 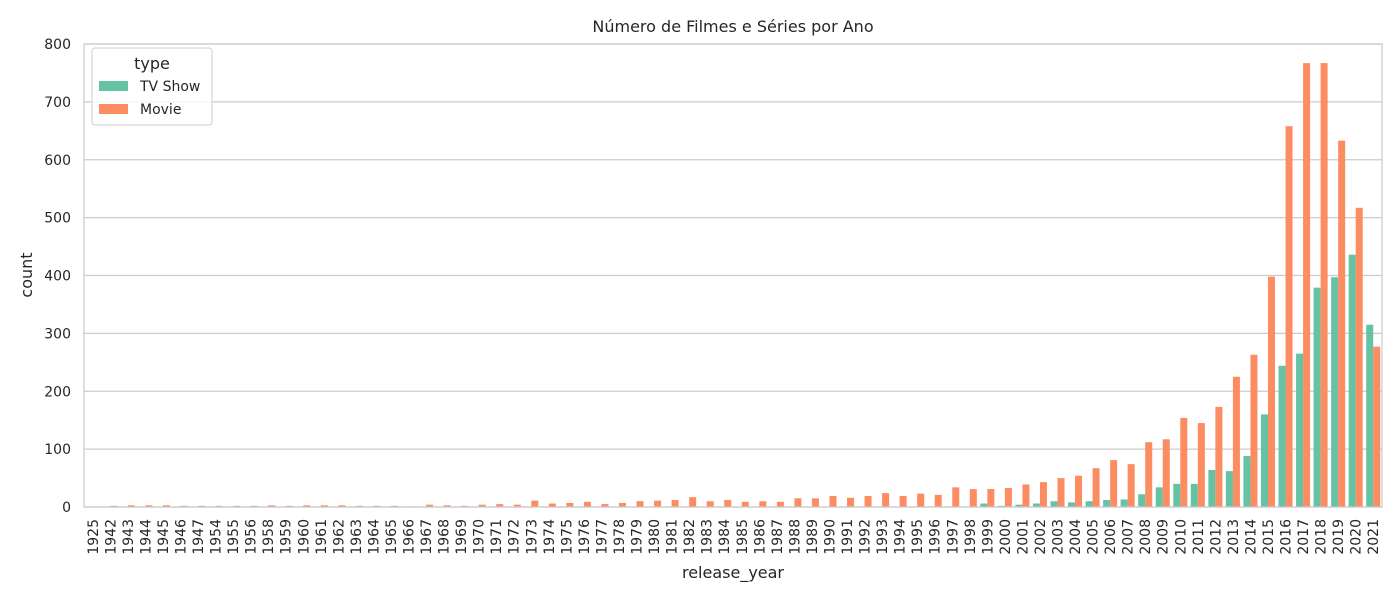 I want to click on bar-movie-1968, so click(x=447, y=506).